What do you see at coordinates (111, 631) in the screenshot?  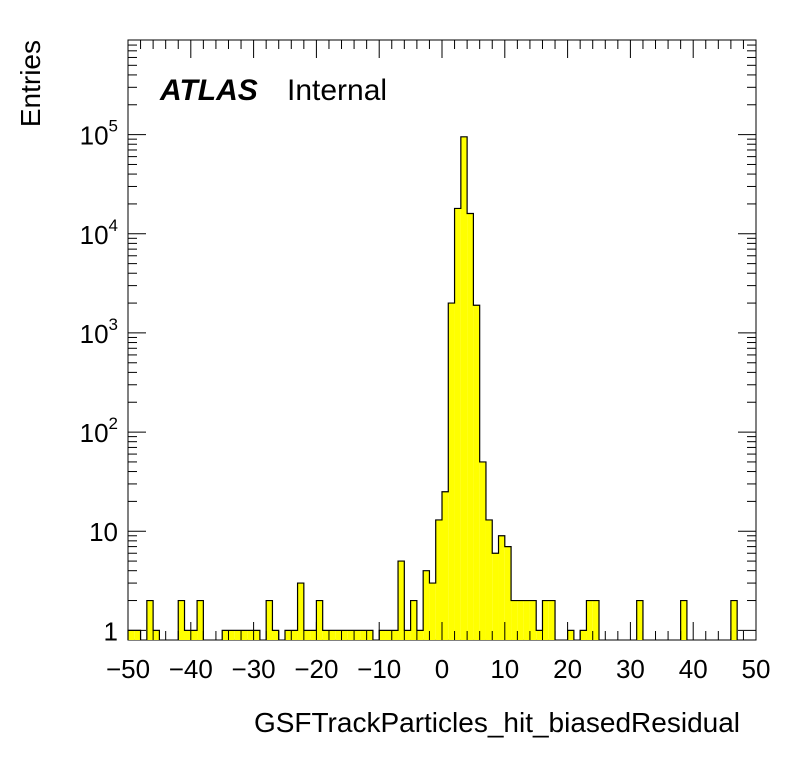 I see `y-tick-label: 1` at bounding box center [111, 631].